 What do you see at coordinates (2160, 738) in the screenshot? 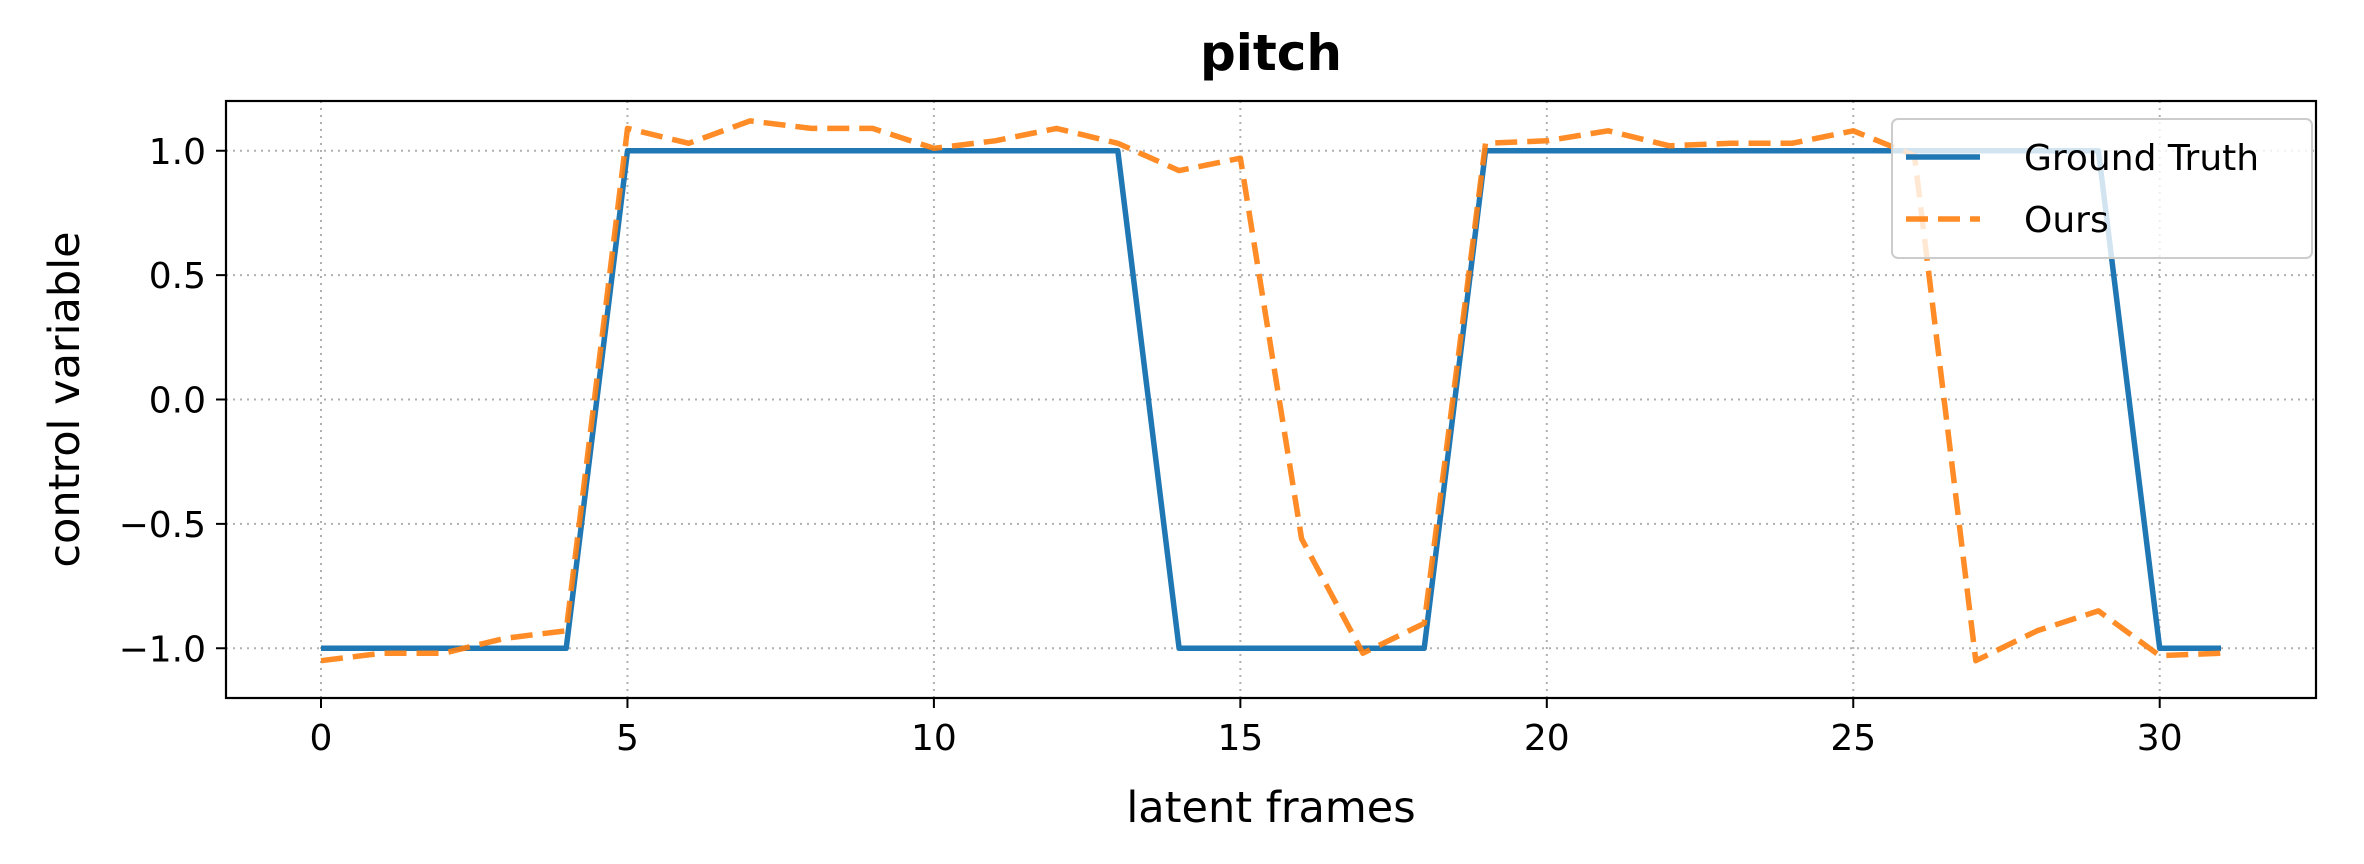
I see `x-tick-label: 30` at bounding box center [2160, 738].